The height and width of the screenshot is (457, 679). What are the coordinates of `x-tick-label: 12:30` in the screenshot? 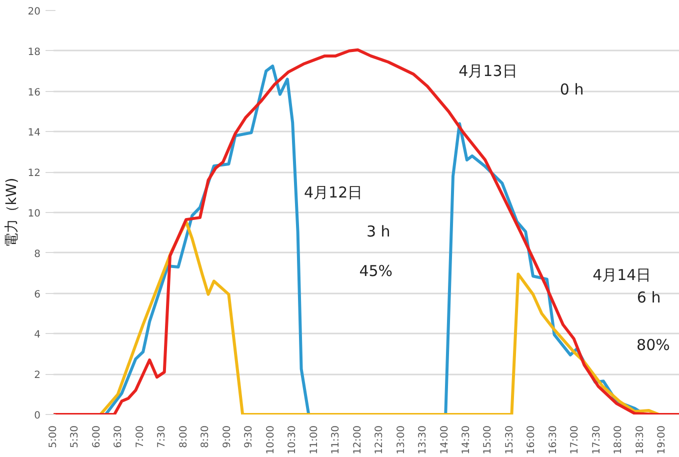 It's located at (380, 439).